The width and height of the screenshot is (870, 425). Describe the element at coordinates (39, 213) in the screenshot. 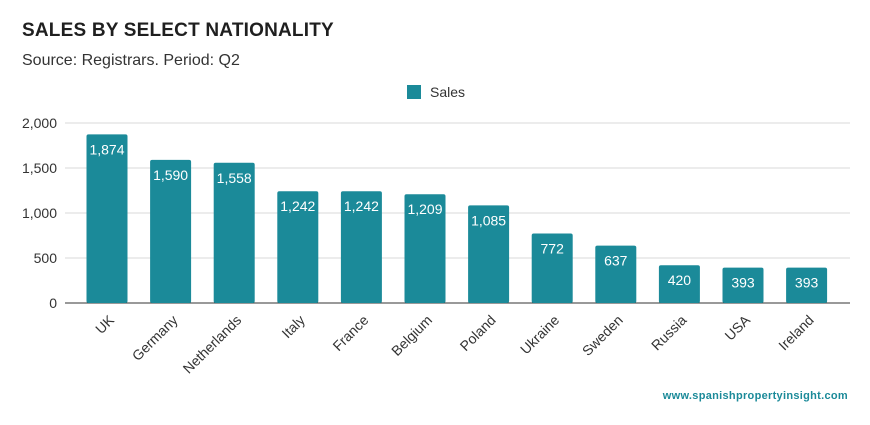

I see `y-tick-label: 1,000` at that location.